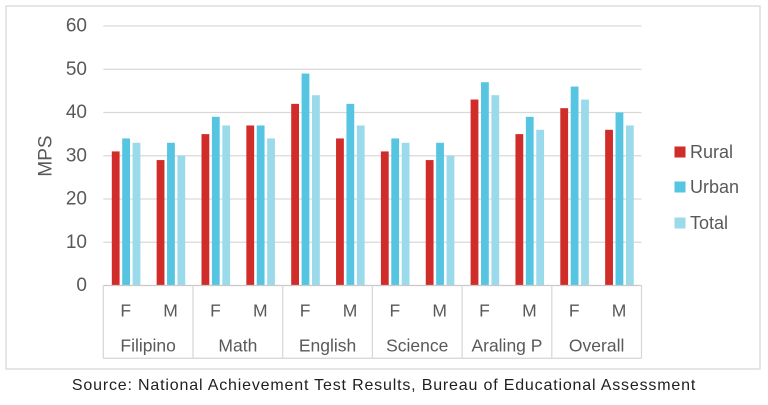  I want to click on svg-text: 40, so click(76, 112).